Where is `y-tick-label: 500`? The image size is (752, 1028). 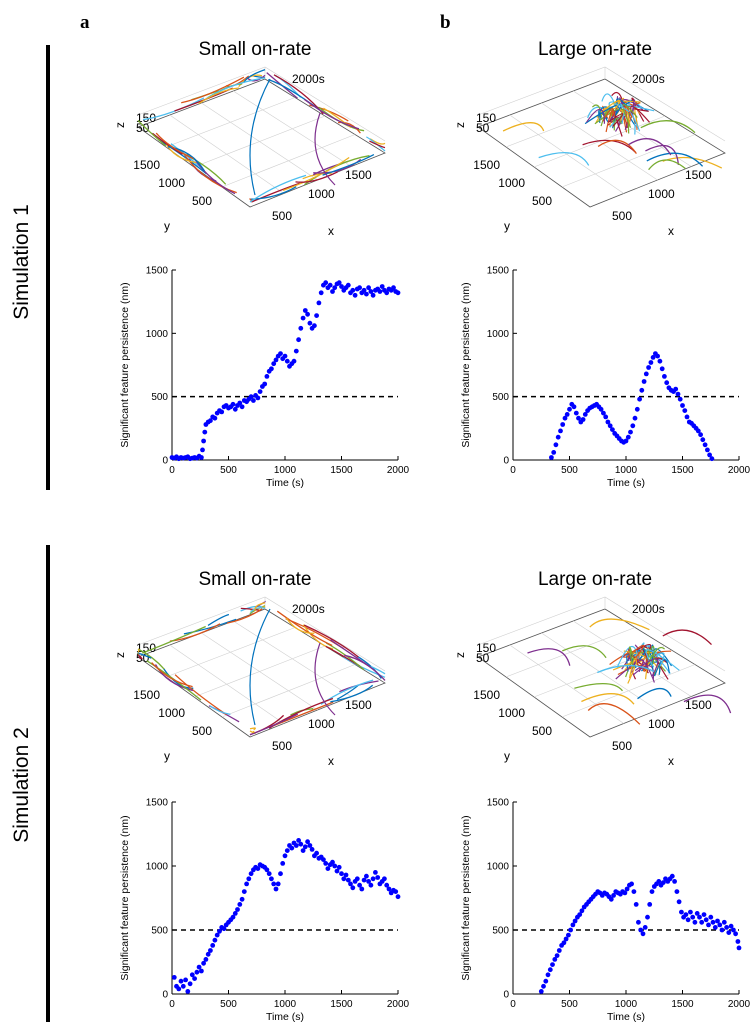 y-tick-label: 500 is located at coordinates (542, 201).